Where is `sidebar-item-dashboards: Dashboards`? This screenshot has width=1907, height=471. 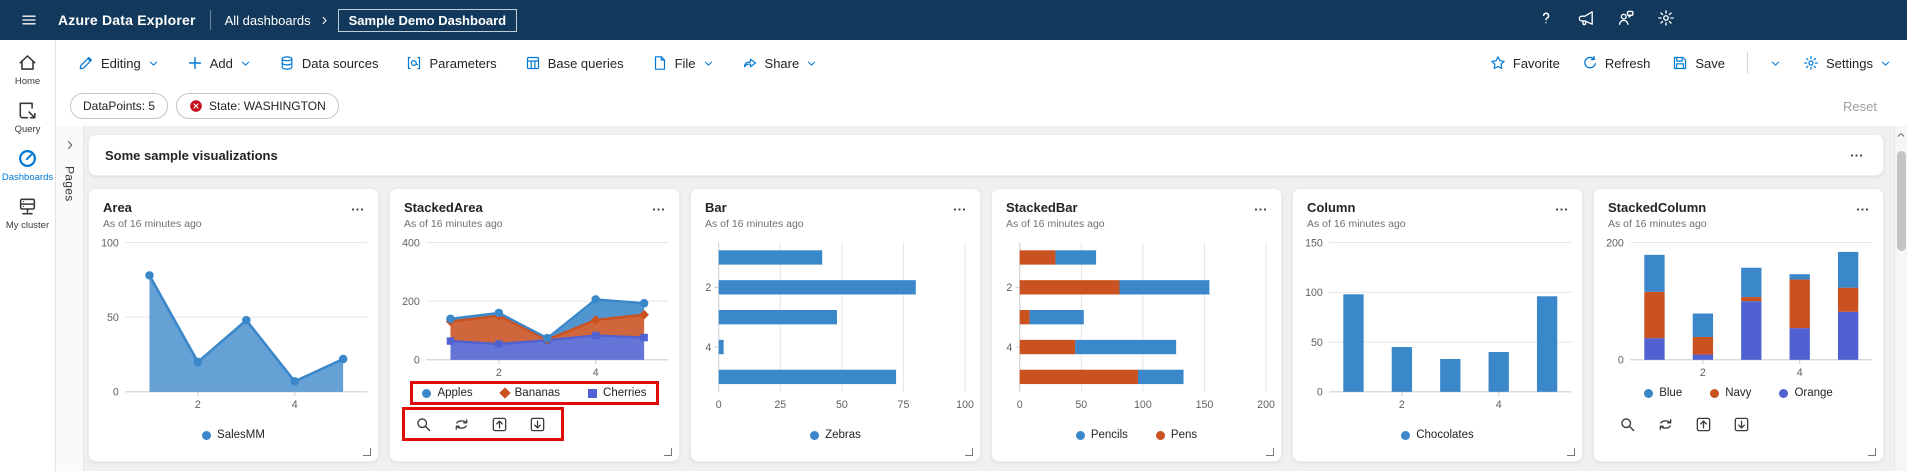 sidebar-item-dashboards: Dashboards is located at coordinates (28, 165).